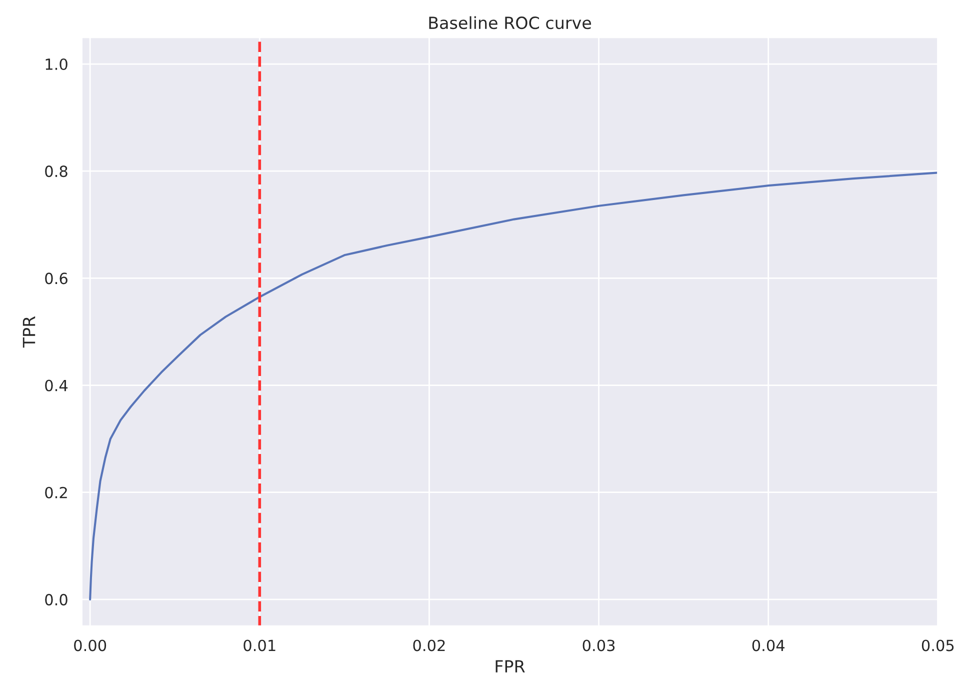 This screenshot has width=960, height=677. What do you see at coordinates (429, 646) in the screenshot?
I see `x-tick-label: 0.02` at bounding box center [429, 646].